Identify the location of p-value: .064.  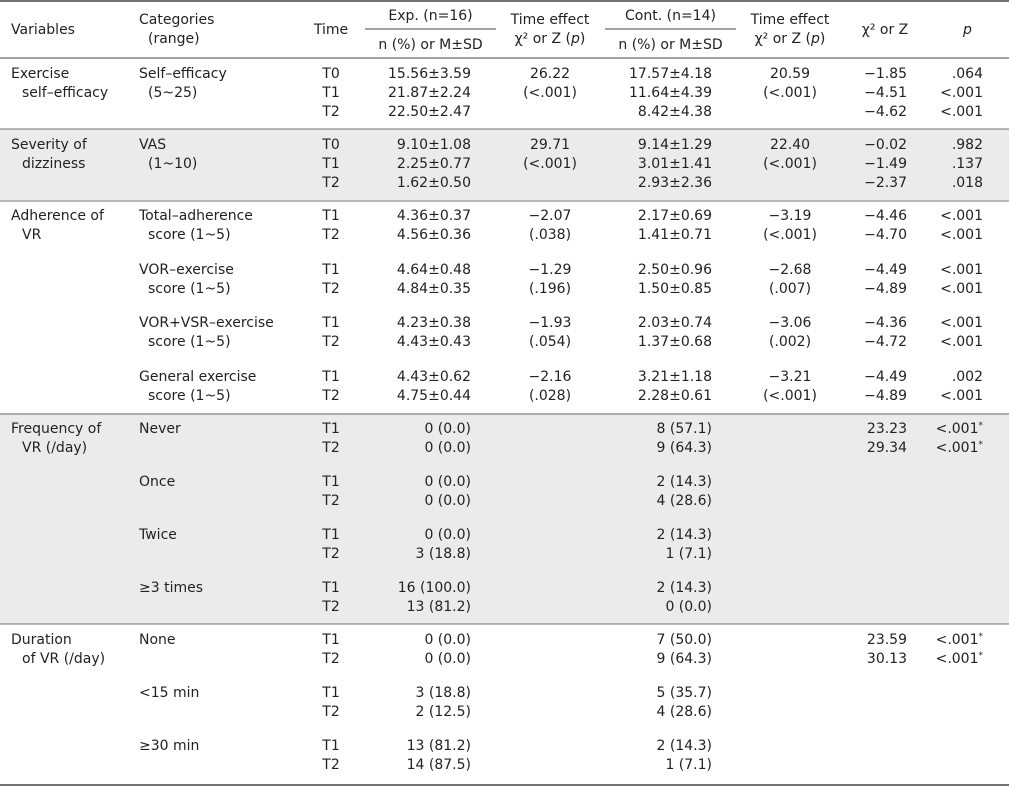
(967, 74).